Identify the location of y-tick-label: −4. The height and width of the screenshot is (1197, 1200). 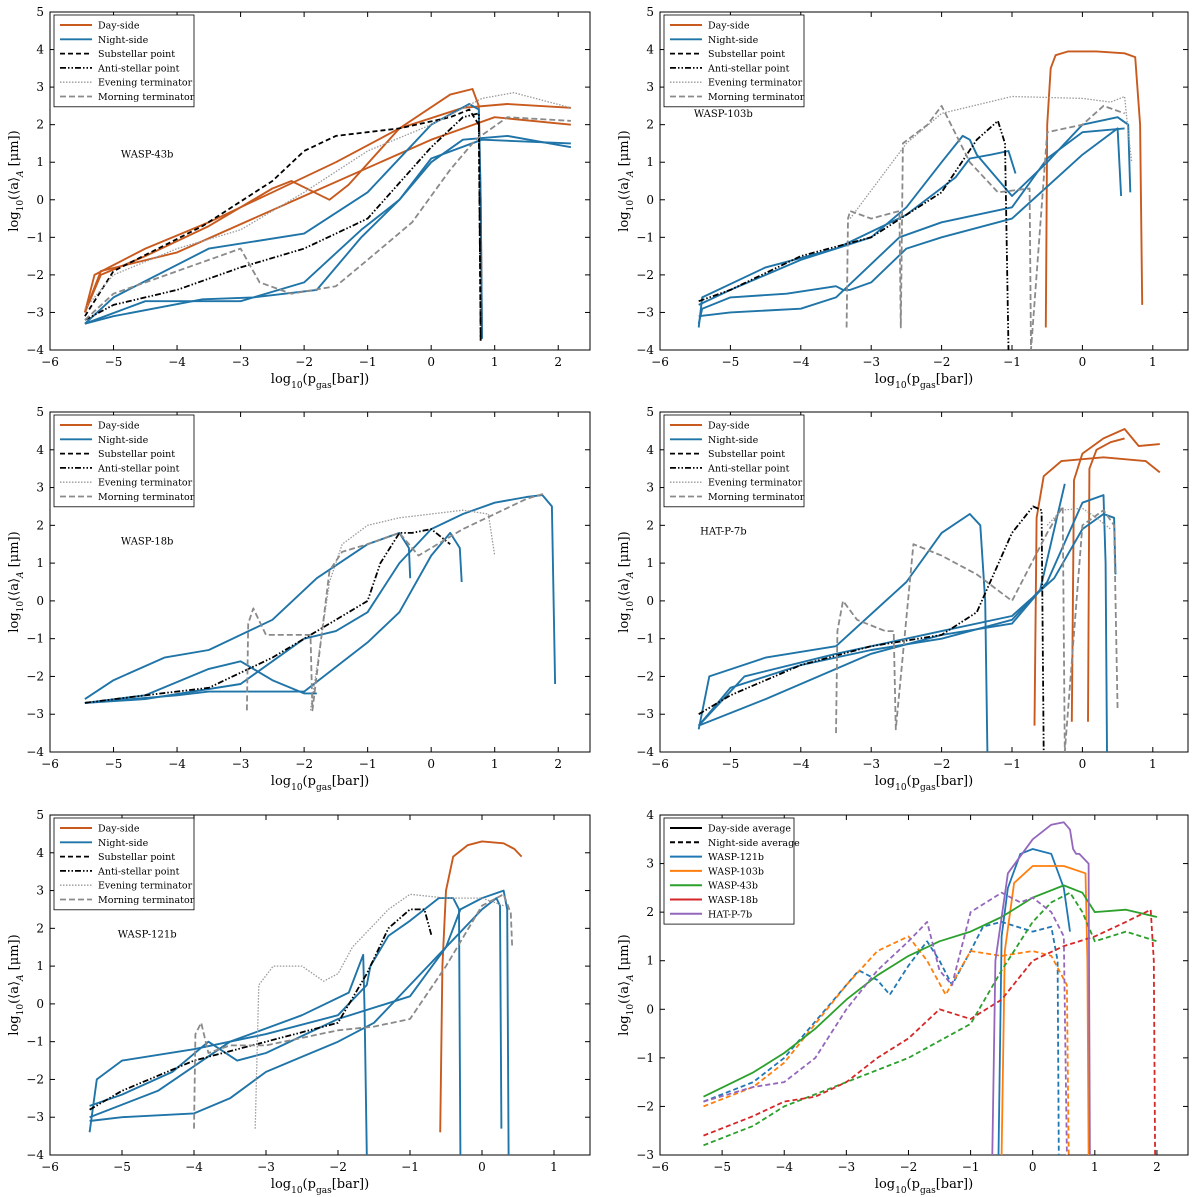
(35, 752).